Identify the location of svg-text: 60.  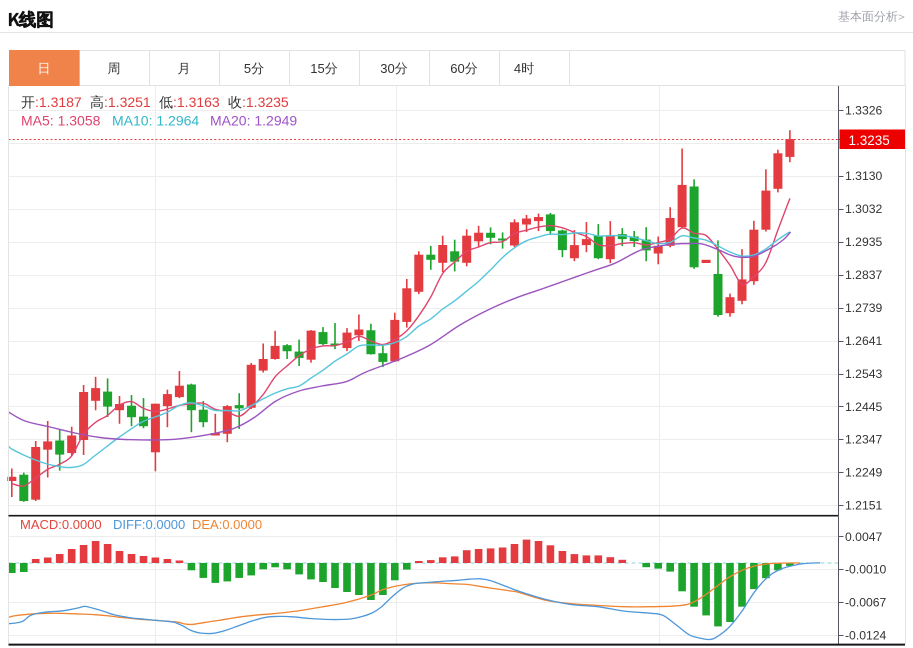
(457, 68).